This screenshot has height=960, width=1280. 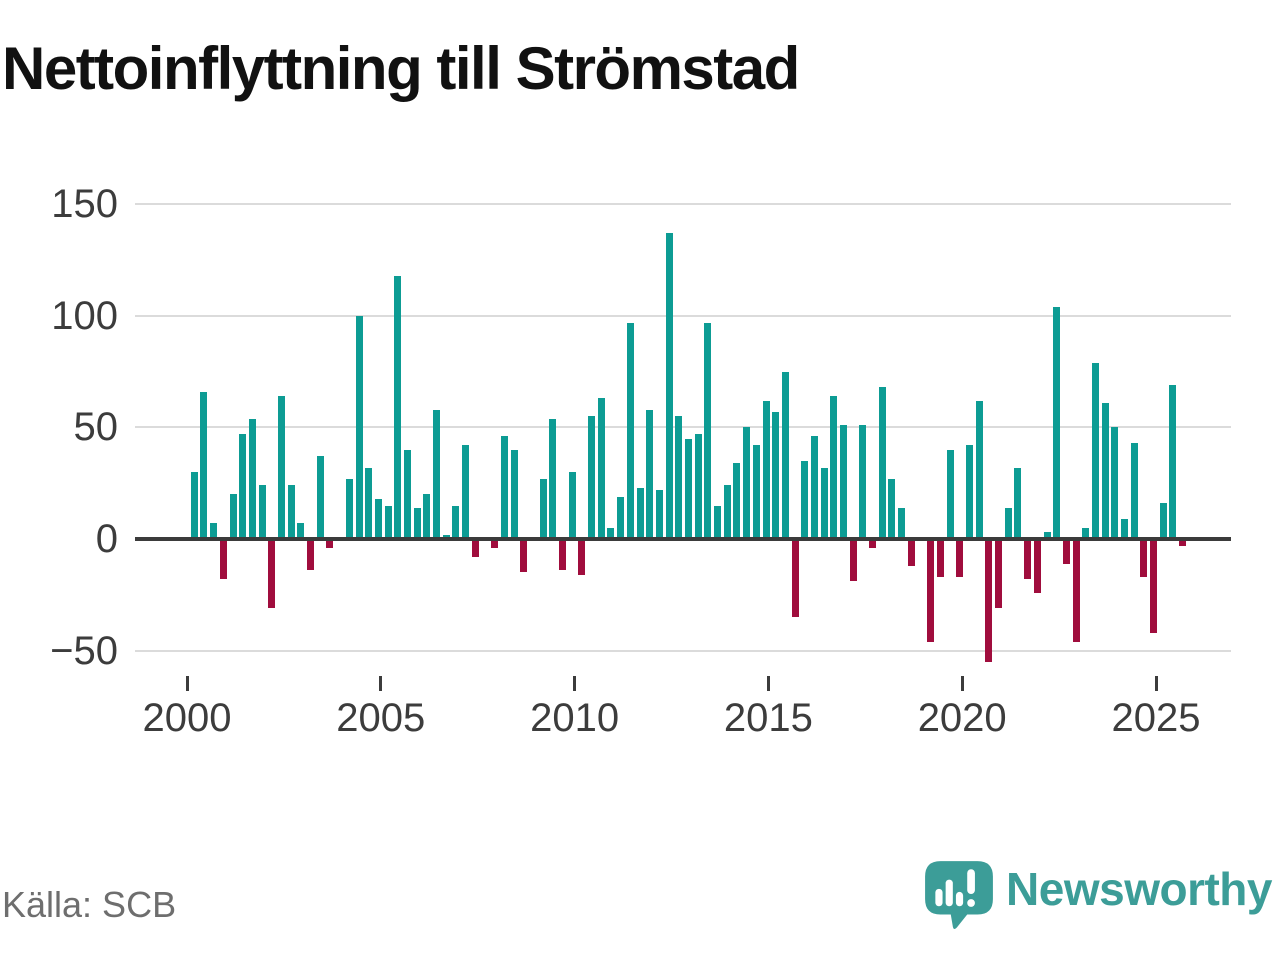 I want to click on bar-2021Q1, so click(x=1008, y=523).